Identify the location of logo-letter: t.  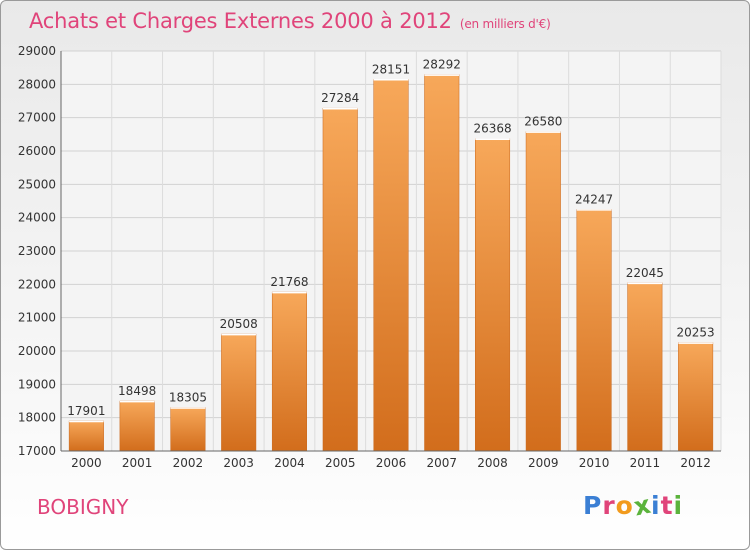
(667, 505).